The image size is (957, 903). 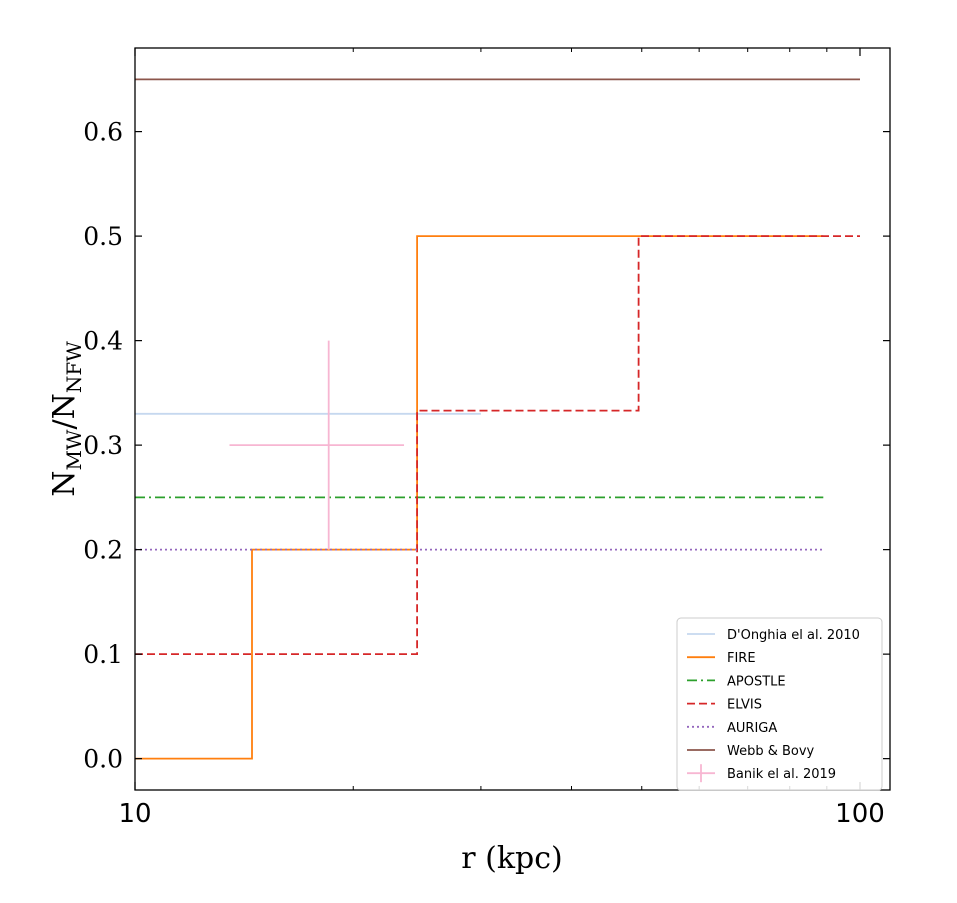 What do you see at coordinates (64, 406) in the screenshot?
I see `y-label-denominator: N` at bounding box center [64, 406].